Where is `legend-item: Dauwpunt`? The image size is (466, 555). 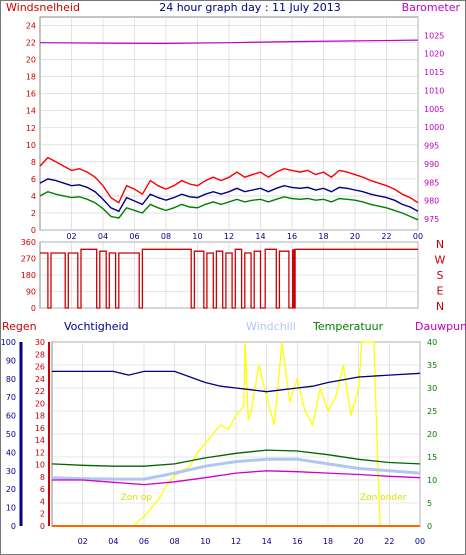
legend-item: Dauwpunt is located at coordinates (440, 326).